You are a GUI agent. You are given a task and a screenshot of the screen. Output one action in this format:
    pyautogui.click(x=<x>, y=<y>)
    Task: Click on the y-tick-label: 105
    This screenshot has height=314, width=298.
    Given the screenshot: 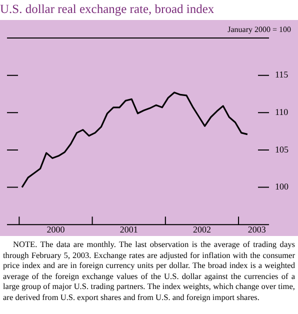 What is the action you would take?
    pyautogui.click(x=282, y=149)
    